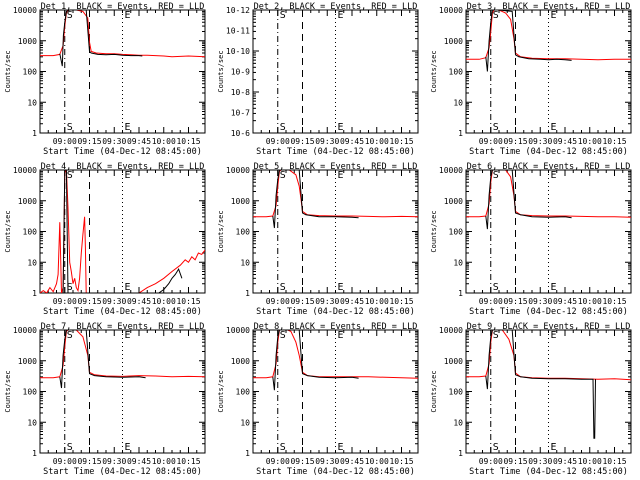 The height and width of the screenshot is (480, 640). What do you see at coordinates (336, 327) in the screenshot?
I see `panel-title: Det 8, BLACK = Events, RED = LLD` at bounding box center [336, 327].